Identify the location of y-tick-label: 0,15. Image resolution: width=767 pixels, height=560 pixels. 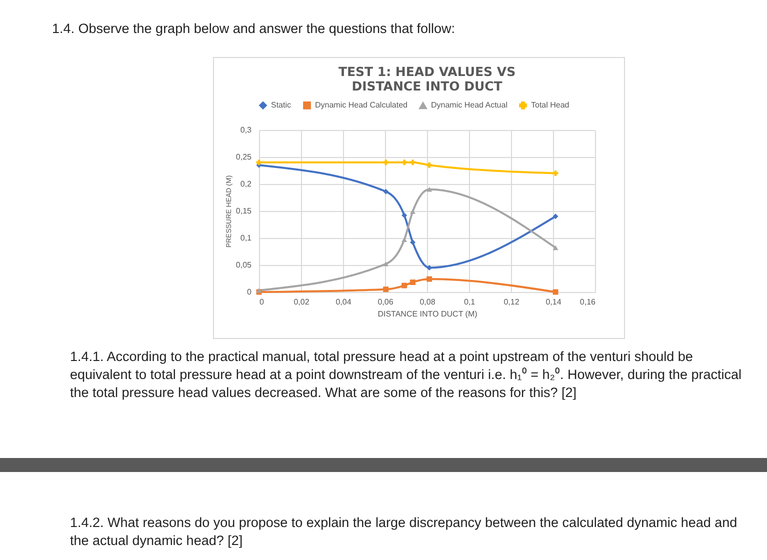
(244, 211).